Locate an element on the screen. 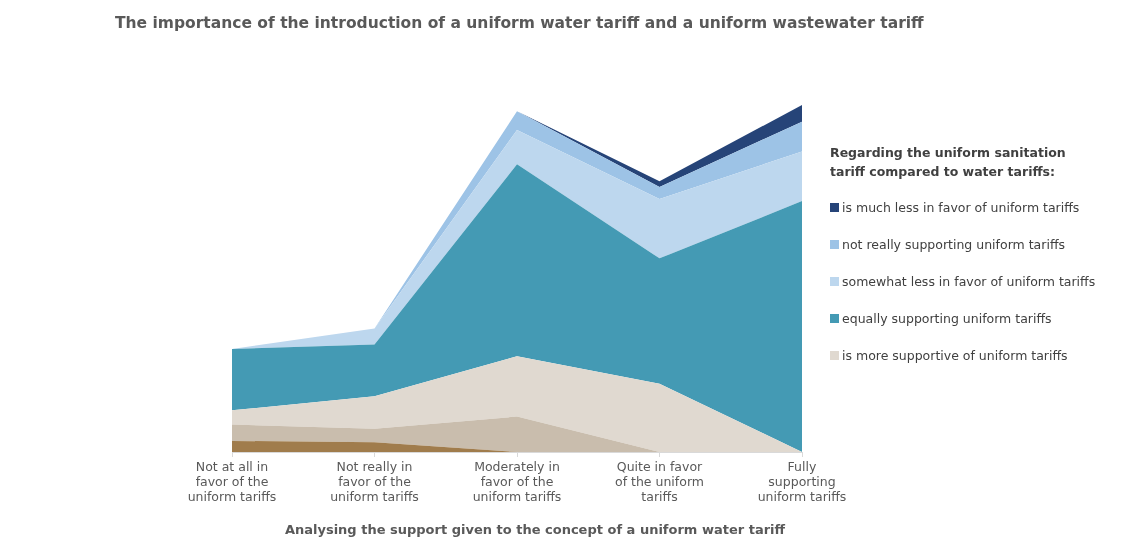 Image resolution: width=1136 pixels, height=556 pixels. legend-label: is more supportive of uniform tariffs is located at coordinates (955, 355).